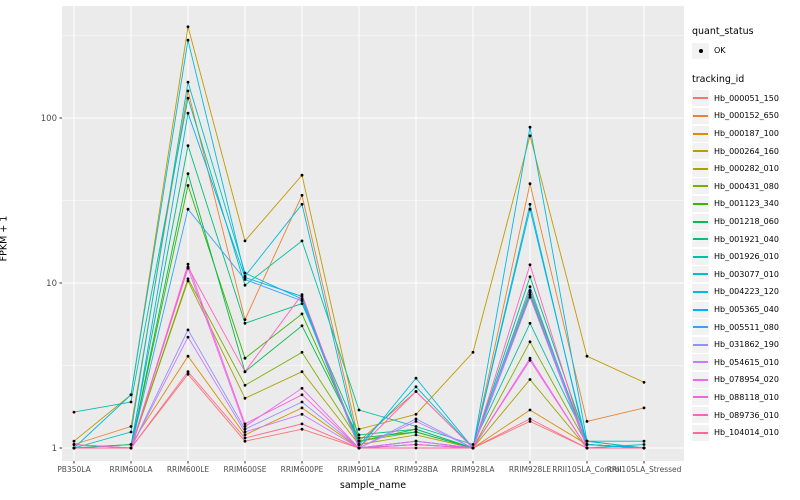 This screenshot has width=800, height=500. What do you see at coordinates (54, 449) in the screenshot?
I see `y-tick-label: 1` at bounding box center [54, 449].